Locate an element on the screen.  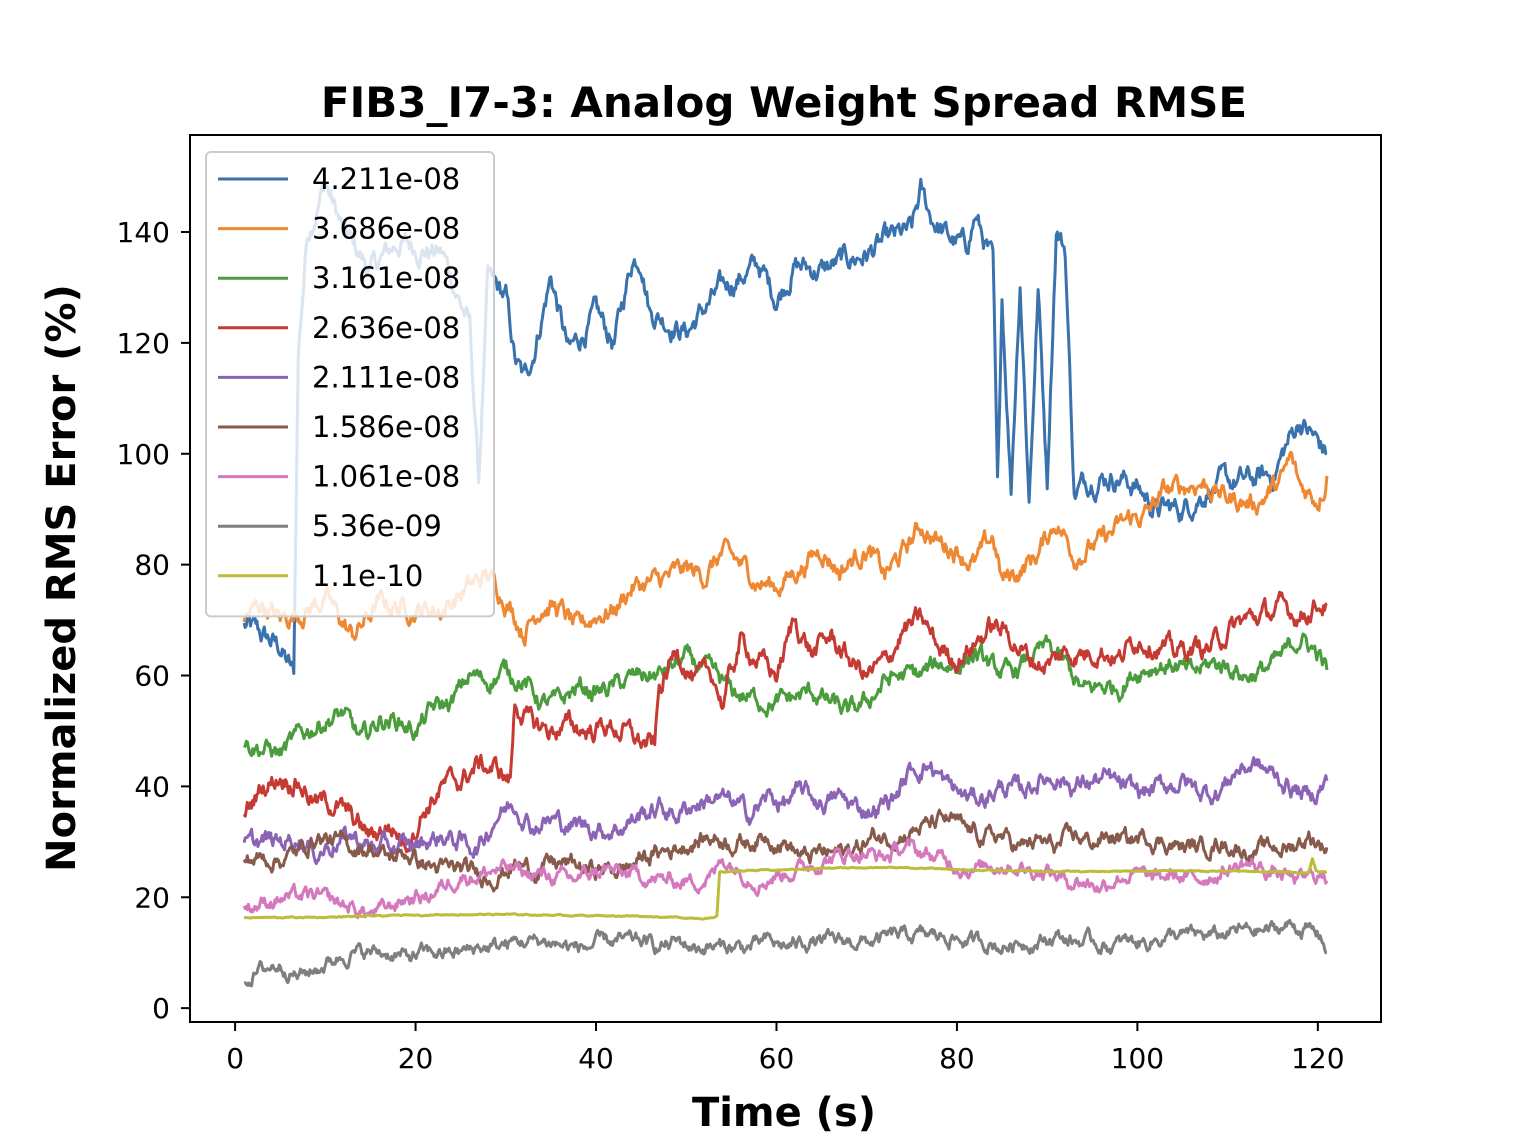
x-tick-label: 60 is located at coordinates (777, 1058).